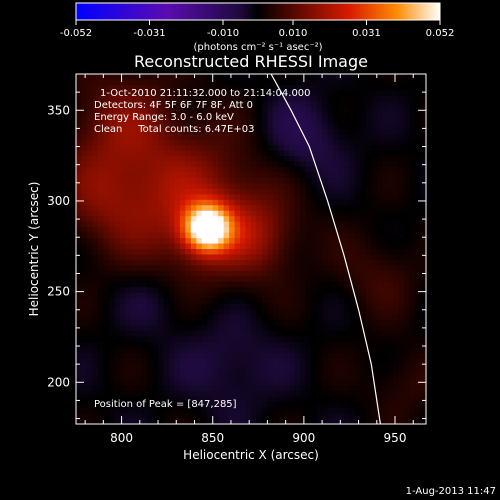 The width and height of the screenshot is (500, 500). Describe the element at coordinates (257, 47) in the screenshot. I see `colorbar-unit-label: (photons cm⁻² s⁻¹ asec⁻²)` at that location.